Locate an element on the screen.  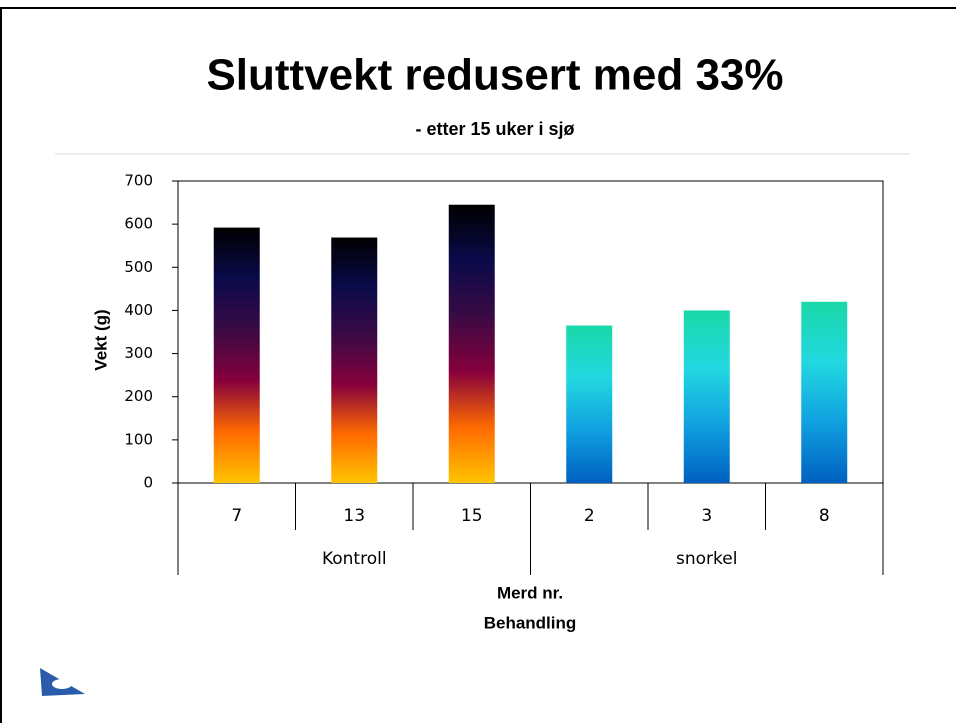
y-tick-label: 500 is located at coordinates (138, 267).